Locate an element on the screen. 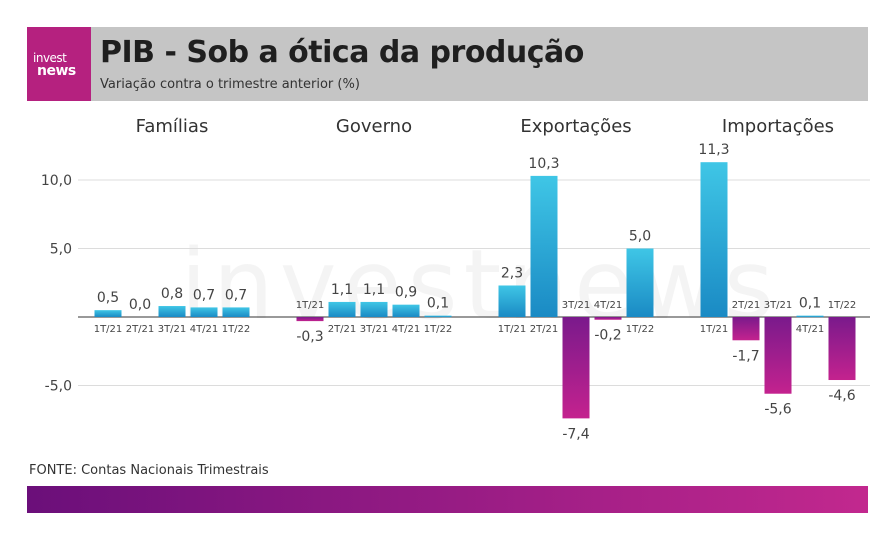 Image resolution: width=895 pixels, height=540 pixels. panel-title: Importações is located at coordinates (778, 126).